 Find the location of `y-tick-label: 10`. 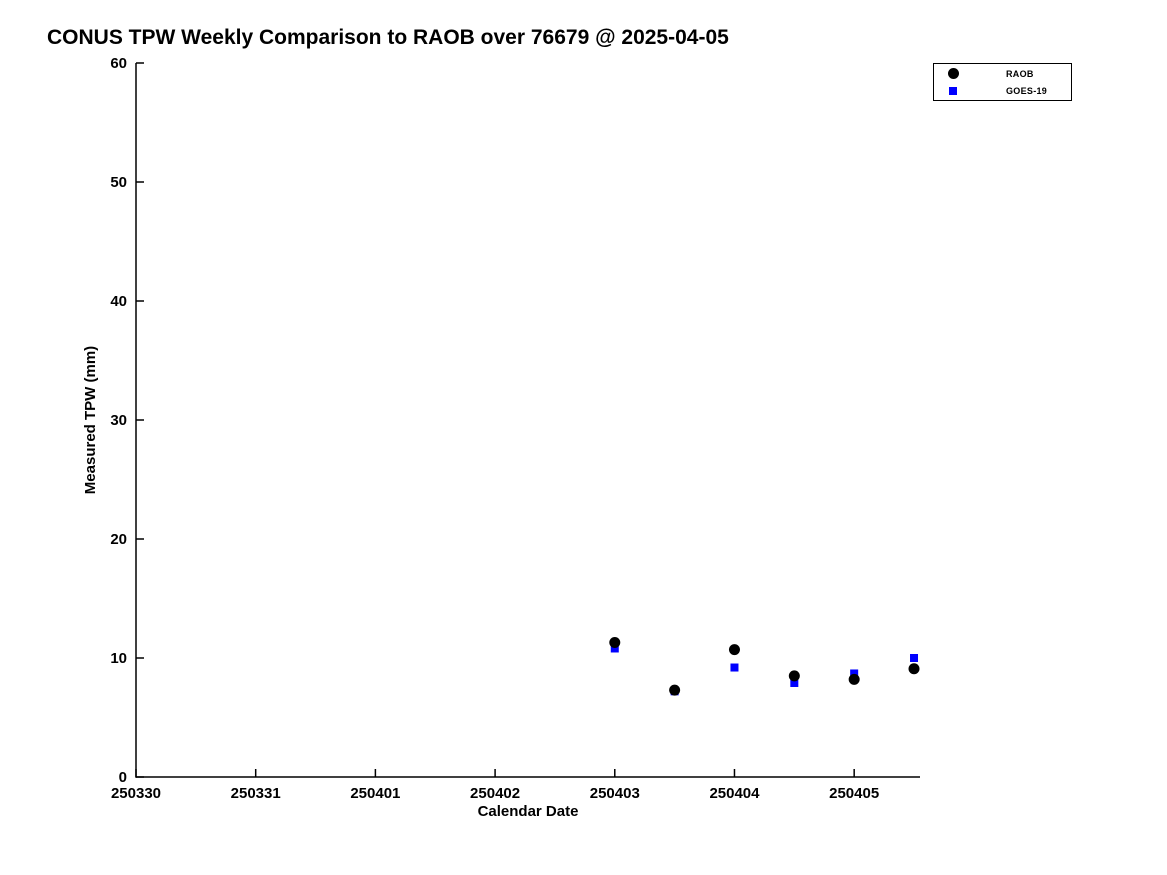

y-tick-label: 10 is located at coordinates (118, 658).